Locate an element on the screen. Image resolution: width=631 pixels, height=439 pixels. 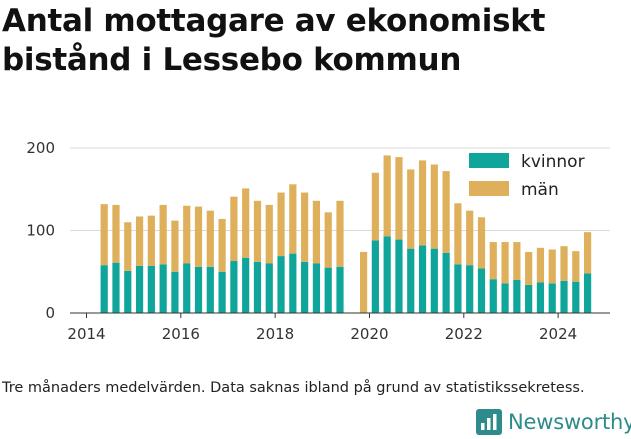
x-tick-label: 2020 is located at coordinates (369, 334).